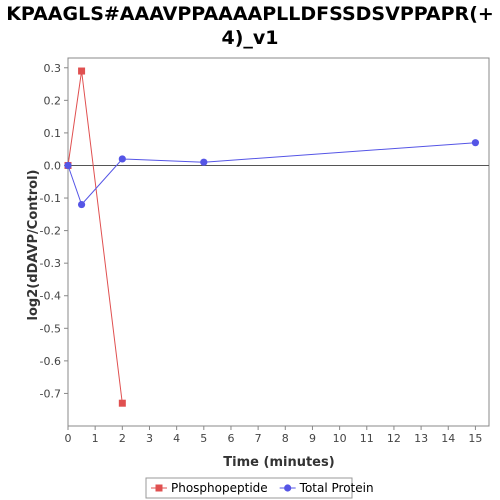 This screenshot has width=500, height=500. What do you see at coordinates (278, 462) in the screenshot?
I see `x-axis-label: Time (minutes)` at bounding box center [278, 462].